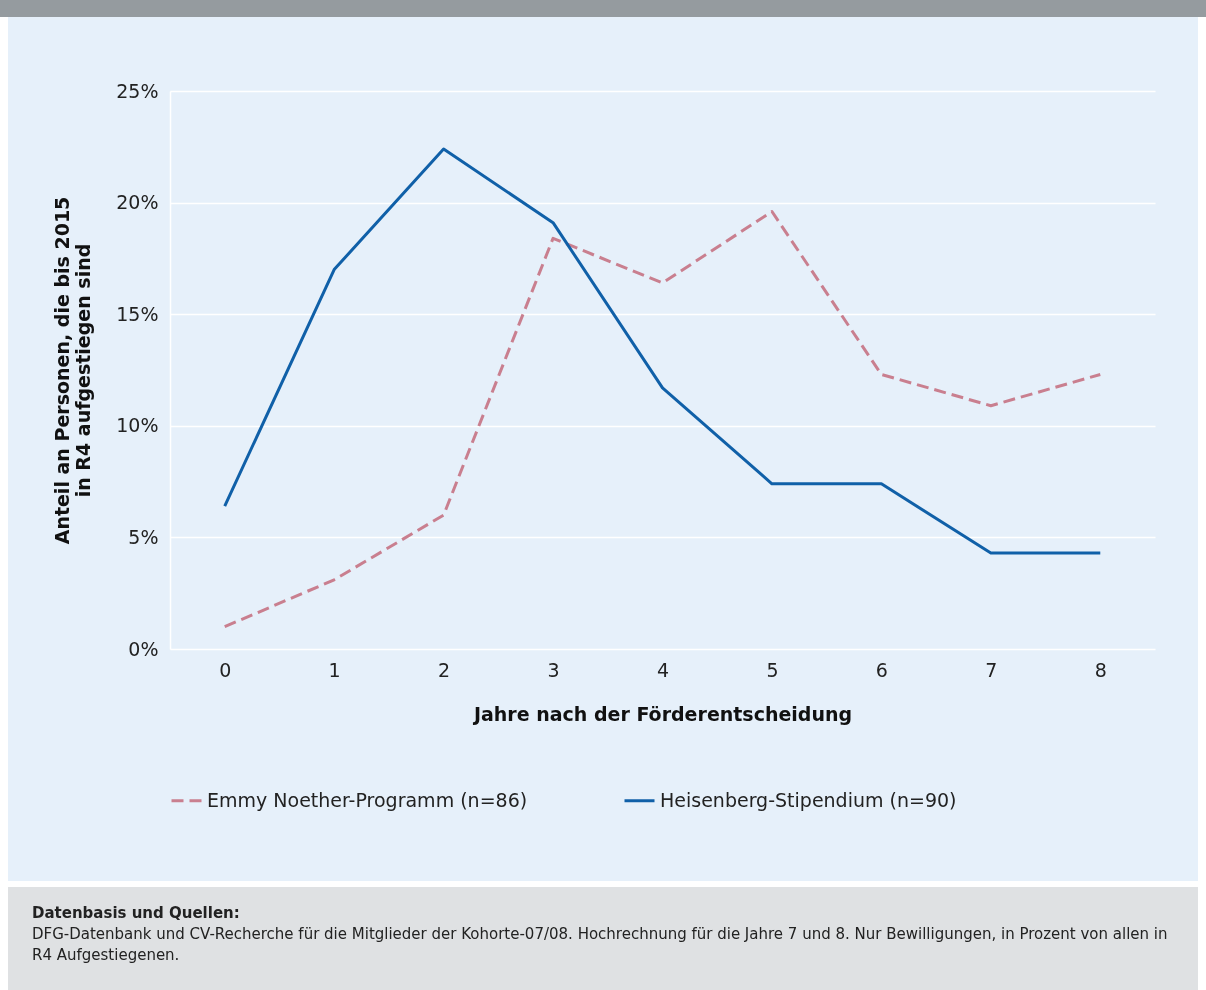 The width and height of the screenshot is (1206, 990). Describe the element at coordinates (334, 669) in the screenshot. I see `x-tick-label: 1` at that location.